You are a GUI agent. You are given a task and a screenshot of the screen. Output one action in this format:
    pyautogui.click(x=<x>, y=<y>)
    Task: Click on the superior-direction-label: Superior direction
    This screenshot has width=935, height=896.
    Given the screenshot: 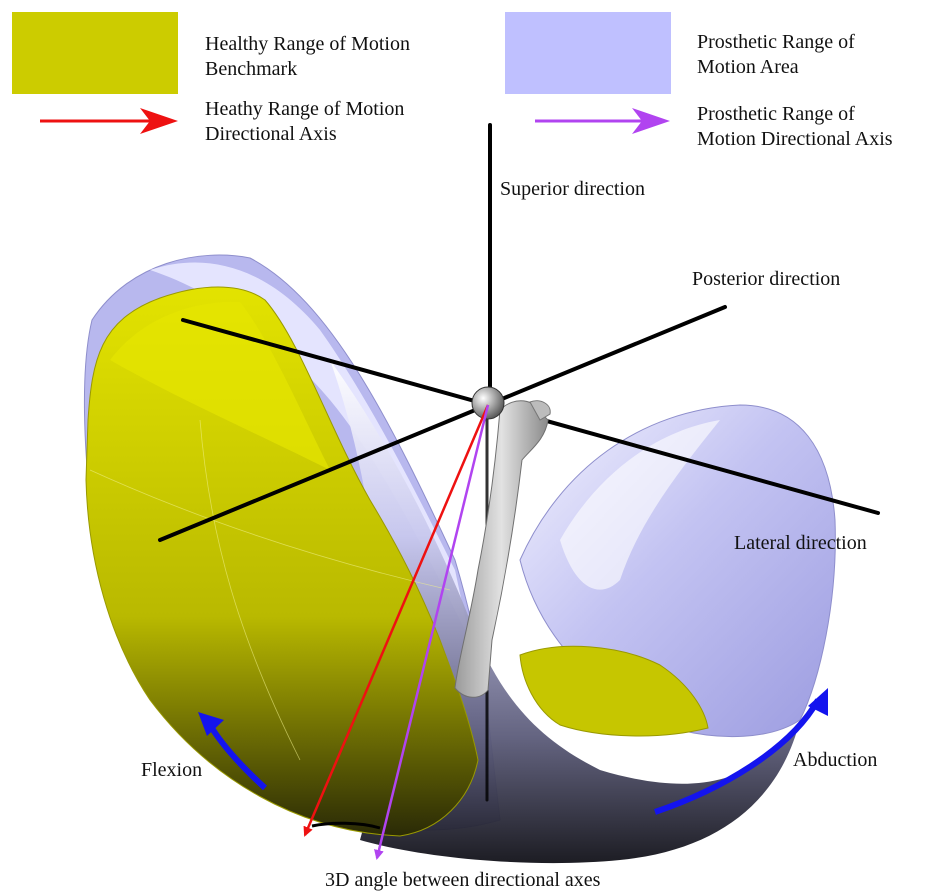 What is the action you would take?
    pyautogui.click(x=572, y=189)
    